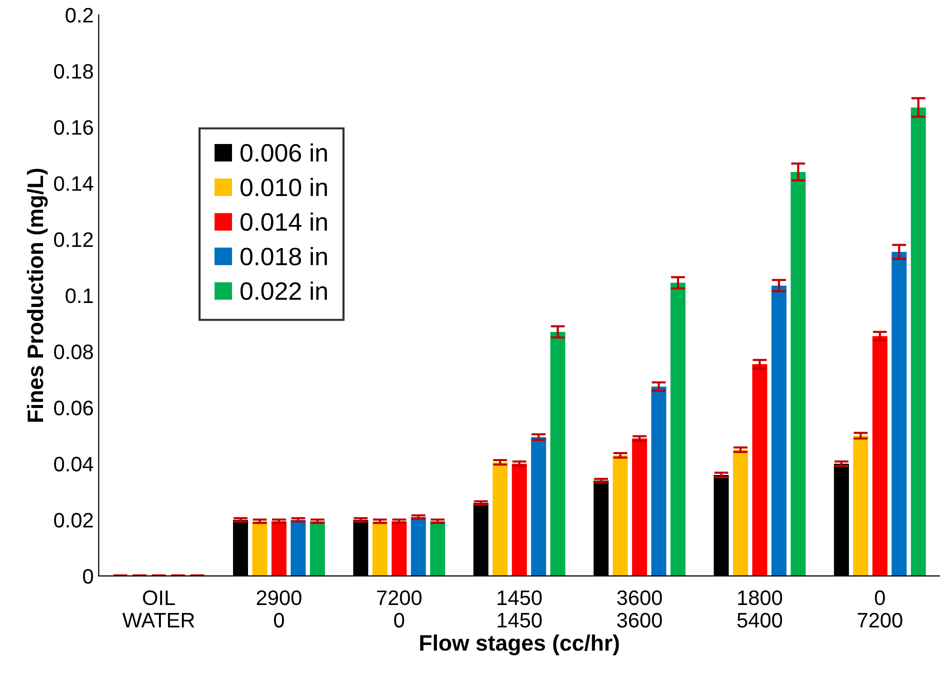  What do you see at coordinates (519, 645) in the screenshot?
I see `x-axis-title: Flow stages (cc/hr)` at bounding box center [519, 645].